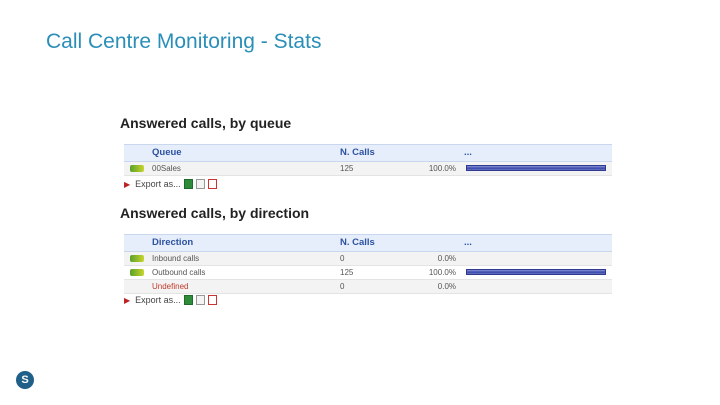 The width and height of the screenshot is (720, 405). What do you see at coordinates (184, 41) in the screenshot?
I see `slide-title: Call Centre Monitoring - Stats` at bounding box center [184, 41].